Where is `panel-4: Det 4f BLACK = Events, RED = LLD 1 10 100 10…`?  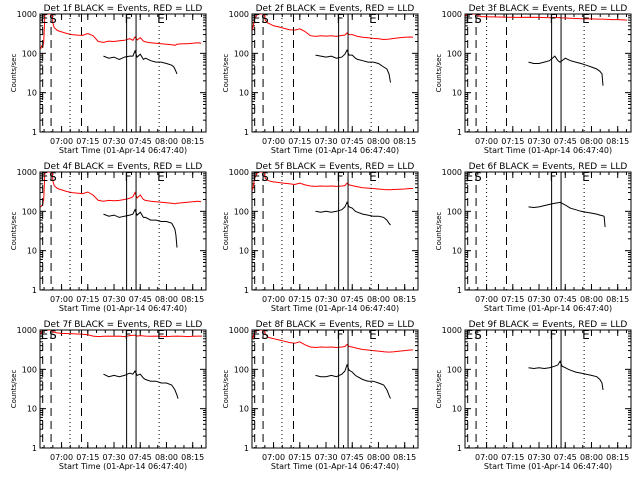 panel-4: Det 4f BLACK = Events, RED = LLD 1 10 100 10… is located at coordinates (108, 237).